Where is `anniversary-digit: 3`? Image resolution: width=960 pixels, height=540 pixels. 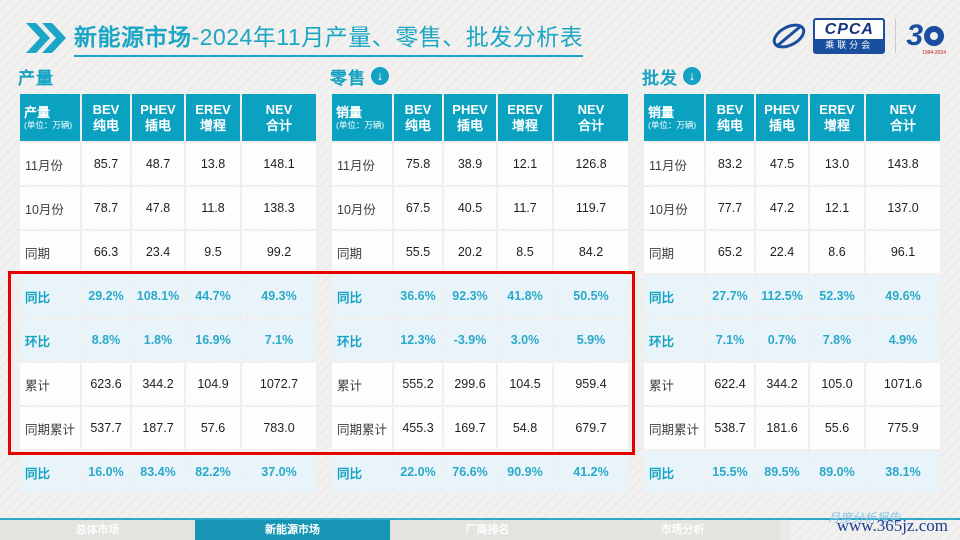 anniversary-digit: 3 is located at coordinates (914, 35).